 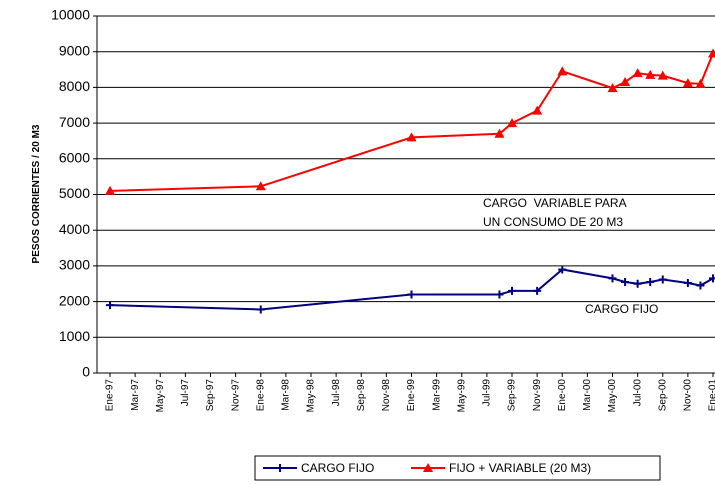 I want to click on x-tick-label: Nov-99, so click(x=537, y=395).